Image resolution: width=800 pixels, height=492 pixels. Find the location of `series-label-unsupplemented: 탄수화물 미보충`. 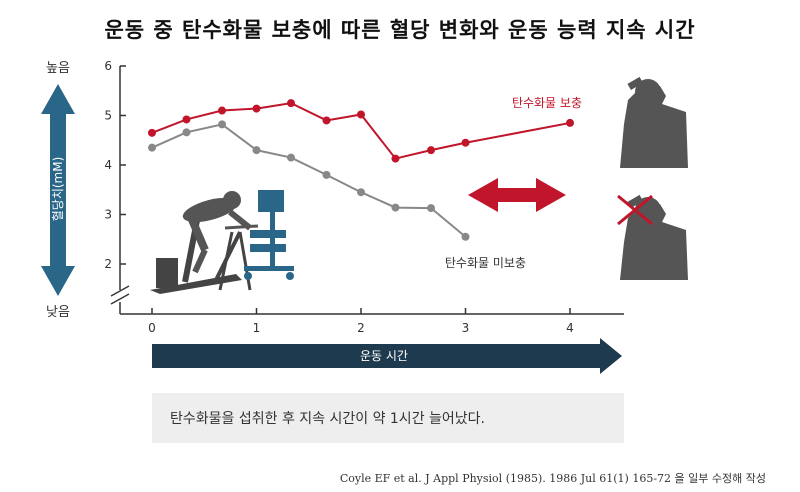

series-label-unsupplemented: 탄수화물 미보충 is located at coordinates (485, 263).